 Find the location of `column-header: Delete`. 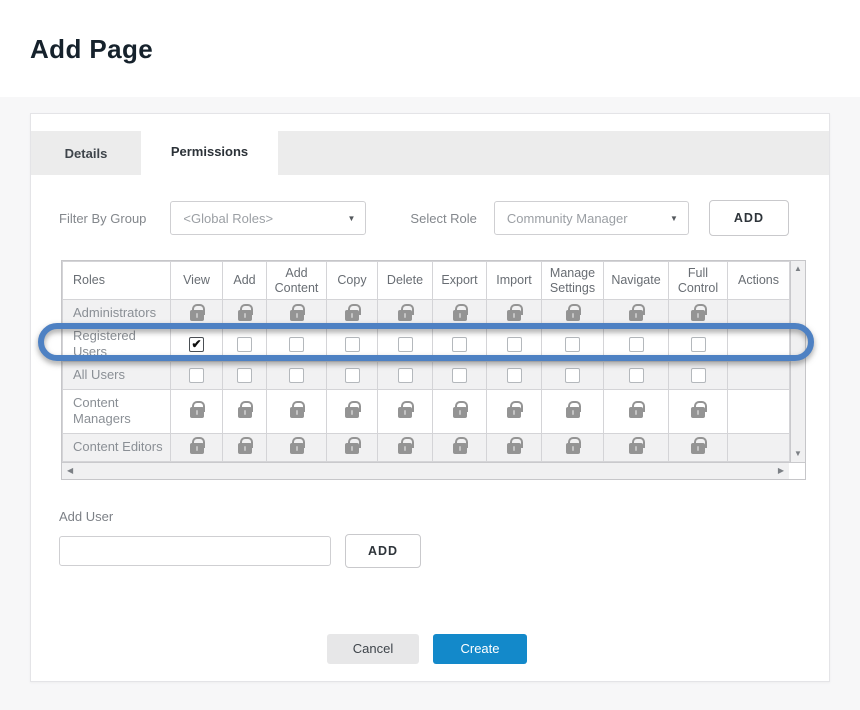

column-header: Delete is located at coordinates (405, 280).